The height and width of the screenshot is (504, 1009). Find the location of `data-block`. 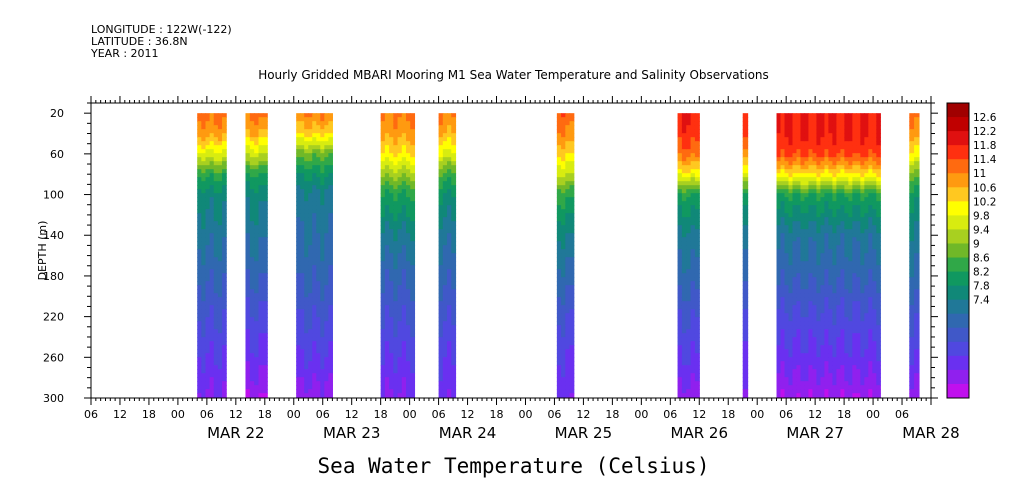

data-block is located at coordinates (447, 255).